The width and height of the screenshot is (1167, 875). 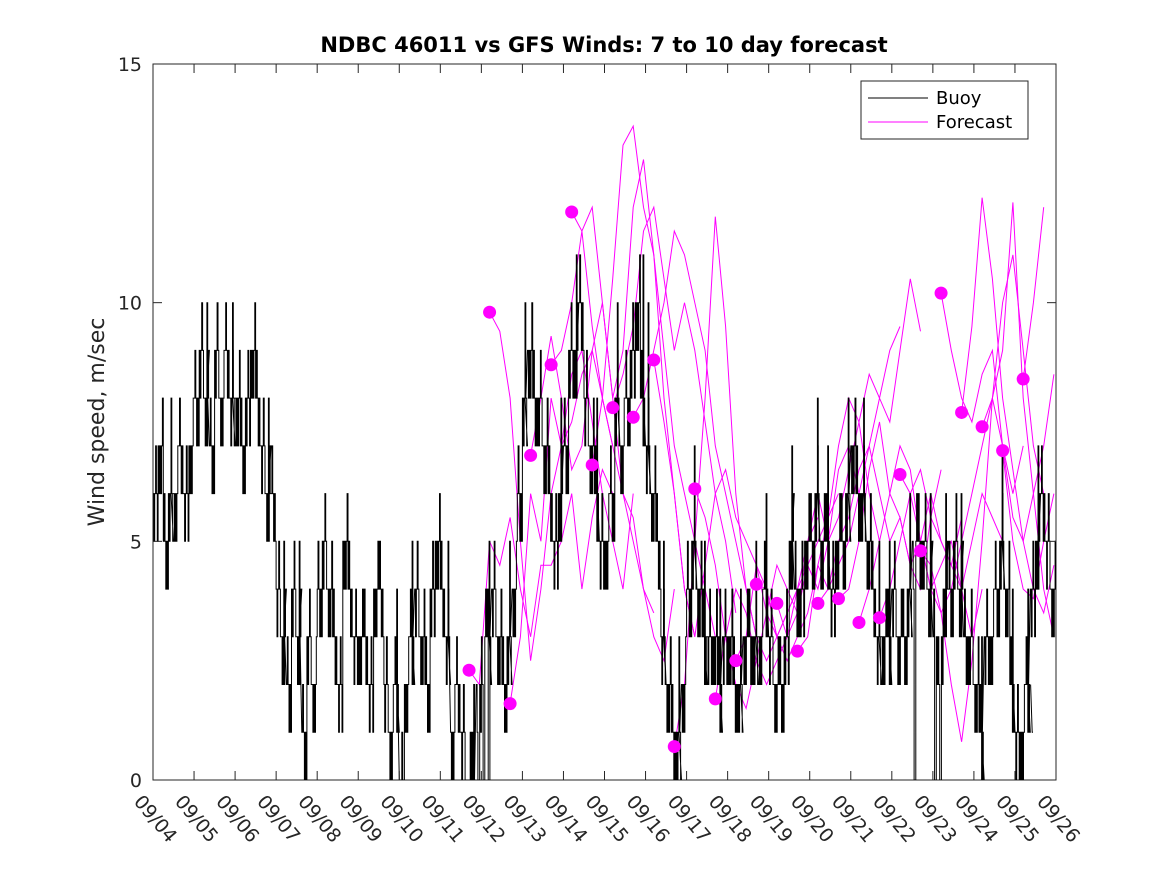 What do you see at coordinates (136, 781) in the screenshot?
I see `y-tick-label: 0` at bounding box center [136, 781].